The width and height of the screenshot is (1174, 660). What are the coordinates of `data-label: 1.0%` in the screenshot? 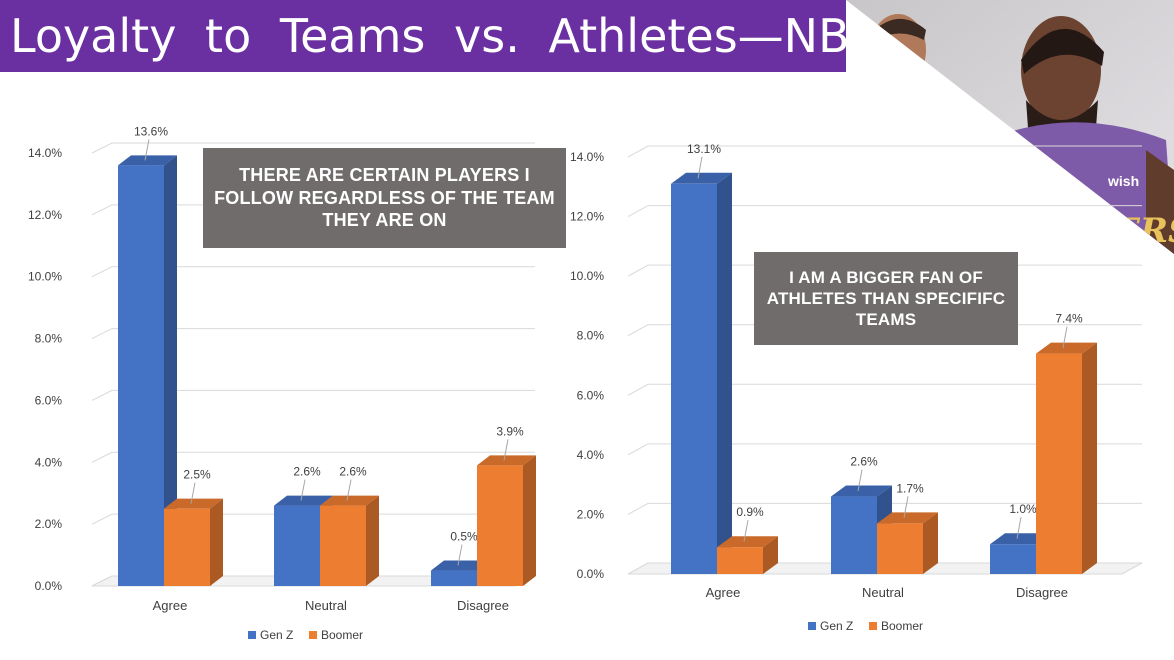 It's located at (1023, 509).